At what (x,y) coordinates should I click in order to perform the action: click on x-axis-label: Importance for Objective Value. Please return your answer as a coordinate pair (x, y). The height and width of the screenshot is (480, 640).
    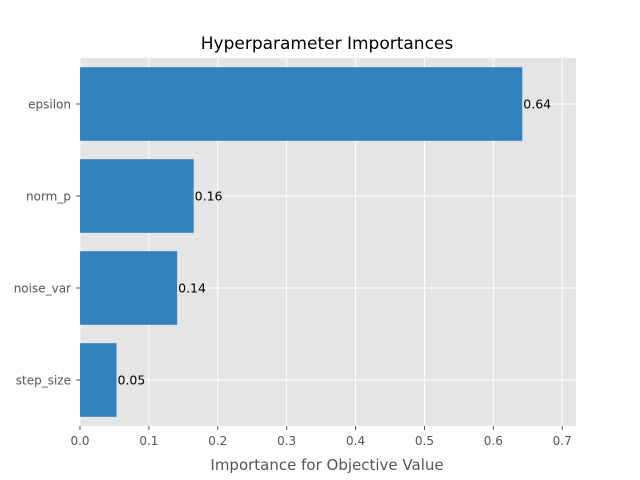
    Looking at the image, I should click on (326, 465).